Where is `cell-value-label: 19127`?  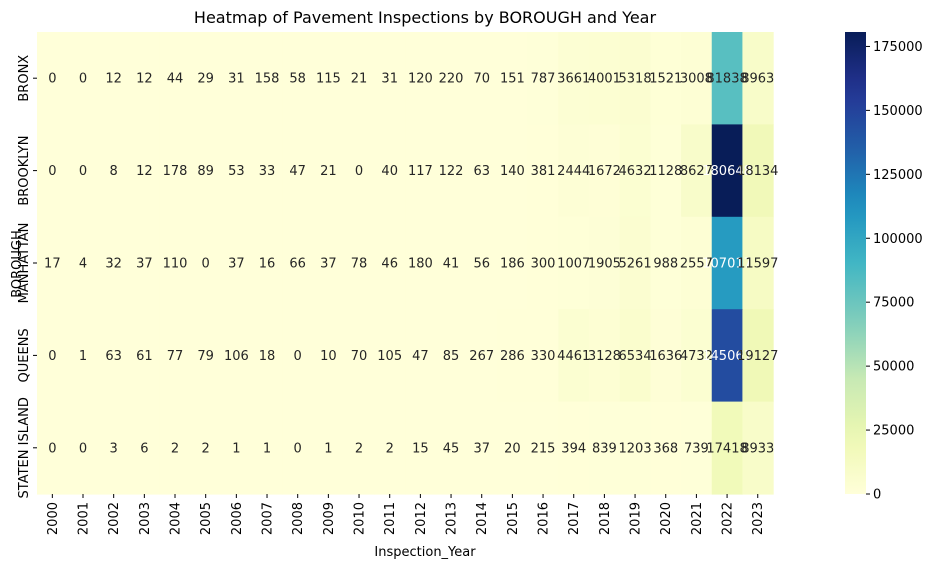 cell-value-label: 19127 is located at coordinates (757, 356).